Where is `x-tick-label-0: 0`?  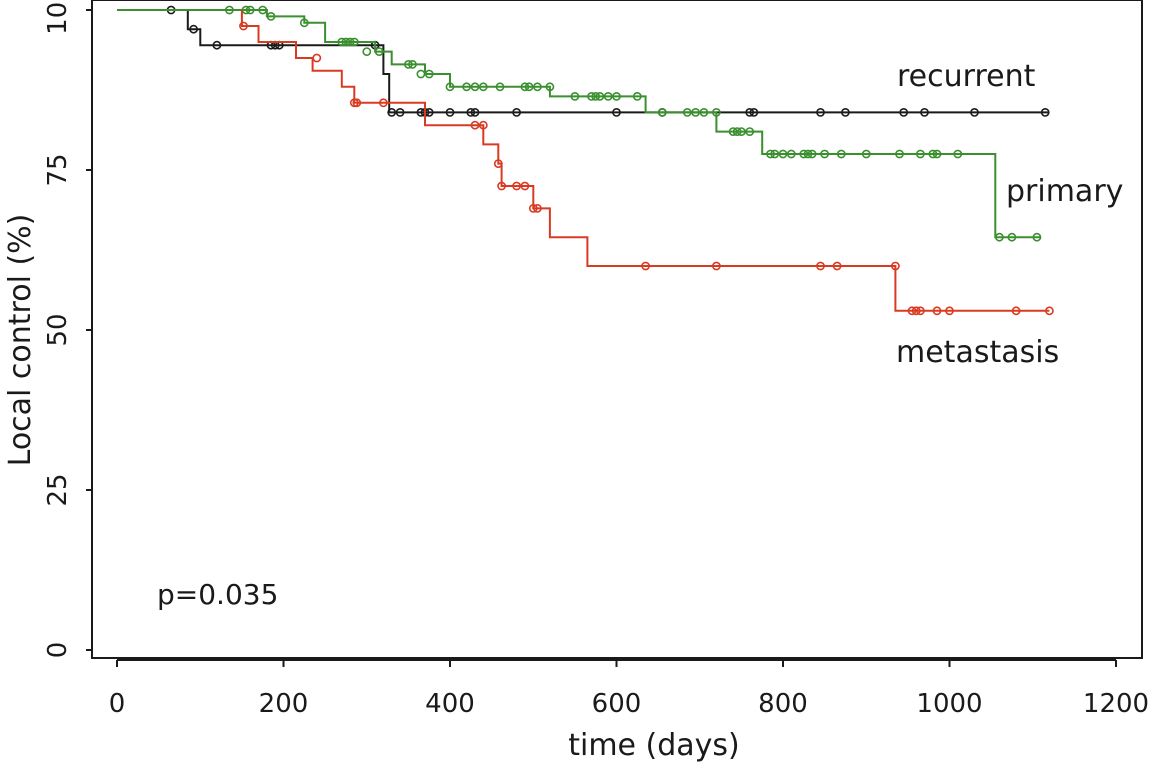
x-tick-label-0: 0 is located at coordinates (117, 704).